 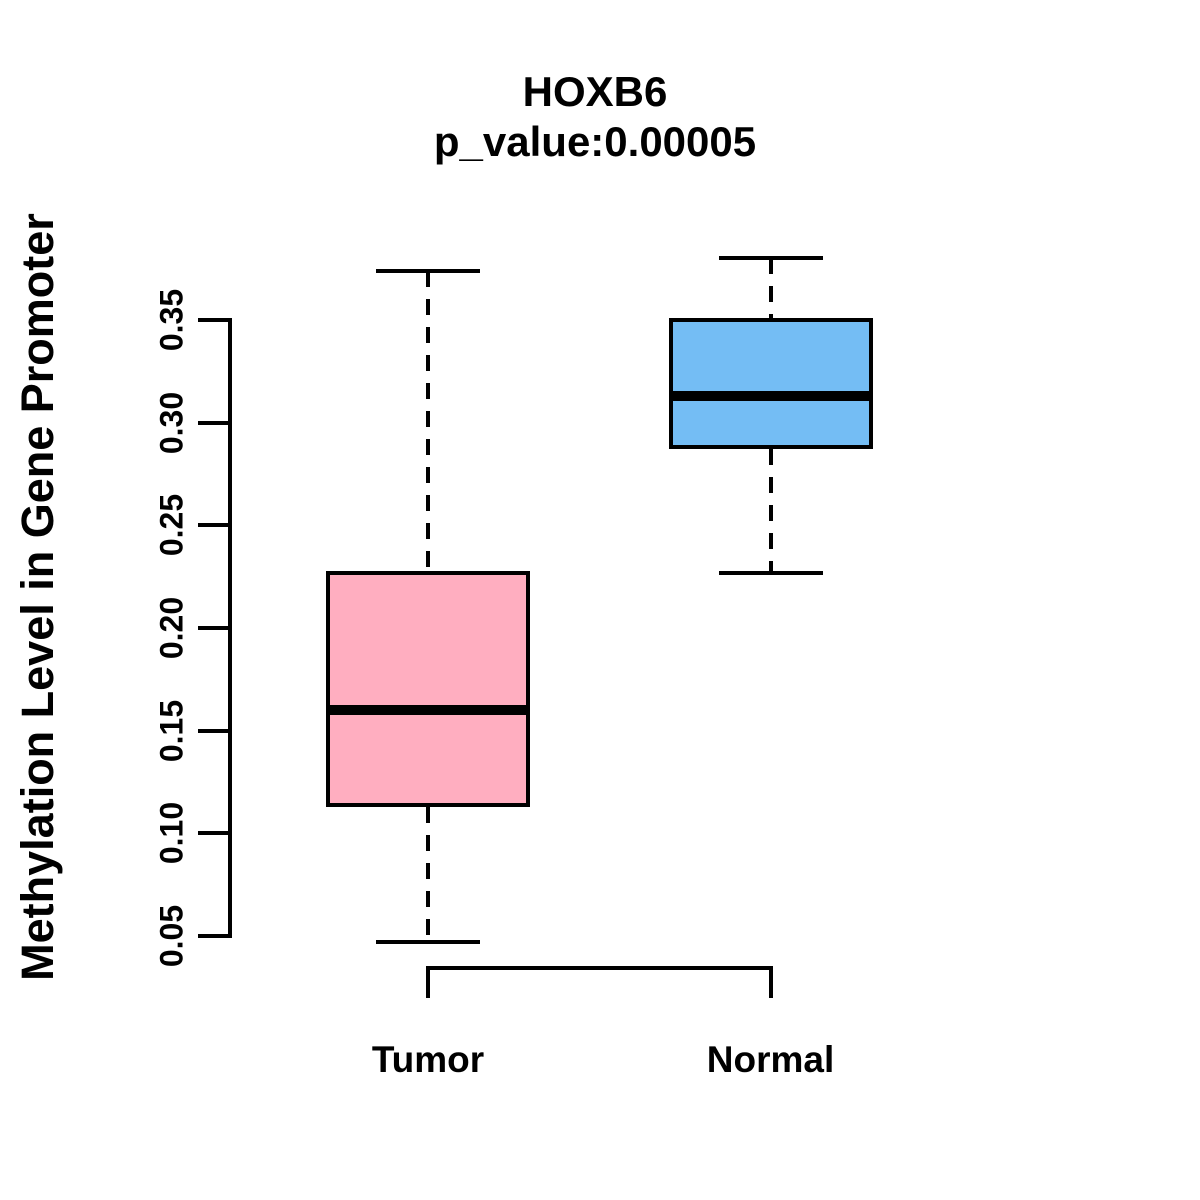 I want to click on x-axis-tick-right, so click(x=770, y=982).